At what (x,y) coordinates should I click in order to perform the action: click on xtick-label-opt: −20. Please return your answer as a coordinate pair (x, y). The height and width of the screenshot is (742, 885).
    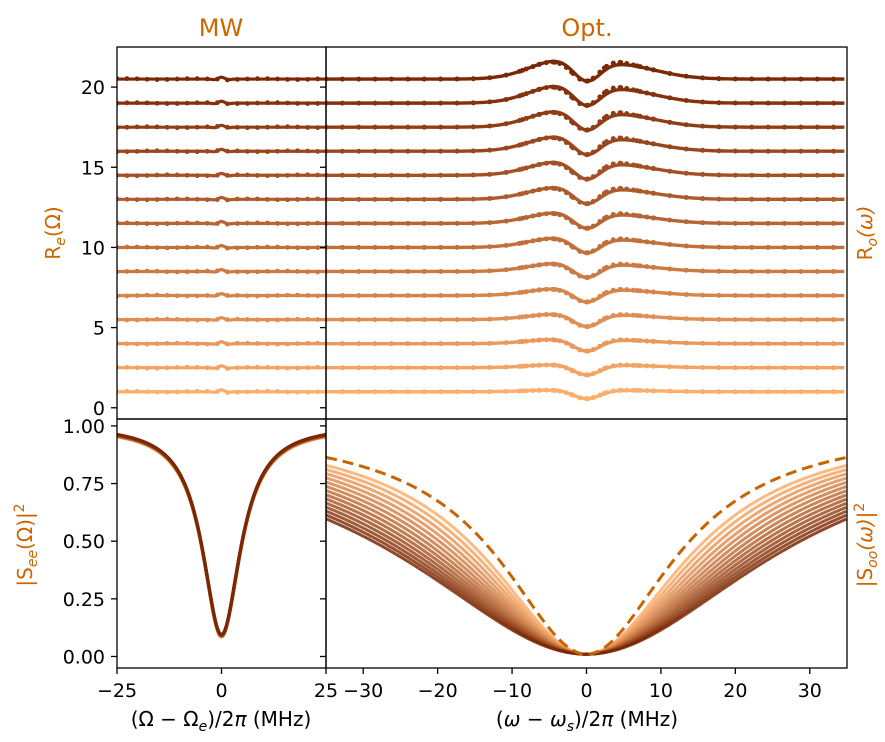
    Looking at the image, I should click on (438, 691).